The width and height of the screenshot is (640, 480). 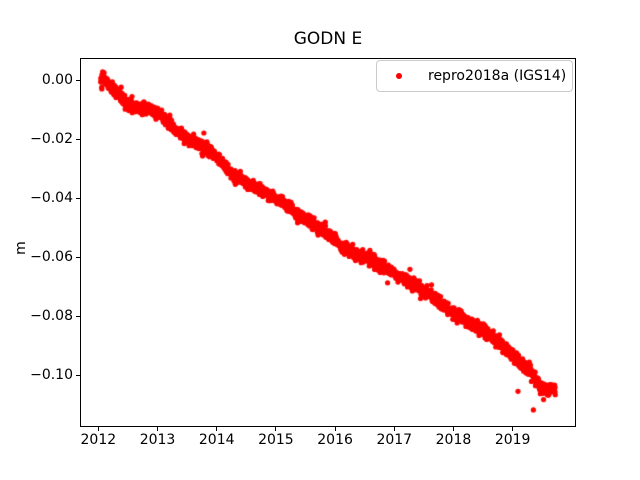 I want to click on x-tick-label: 2016, so click(x=335, y=440).